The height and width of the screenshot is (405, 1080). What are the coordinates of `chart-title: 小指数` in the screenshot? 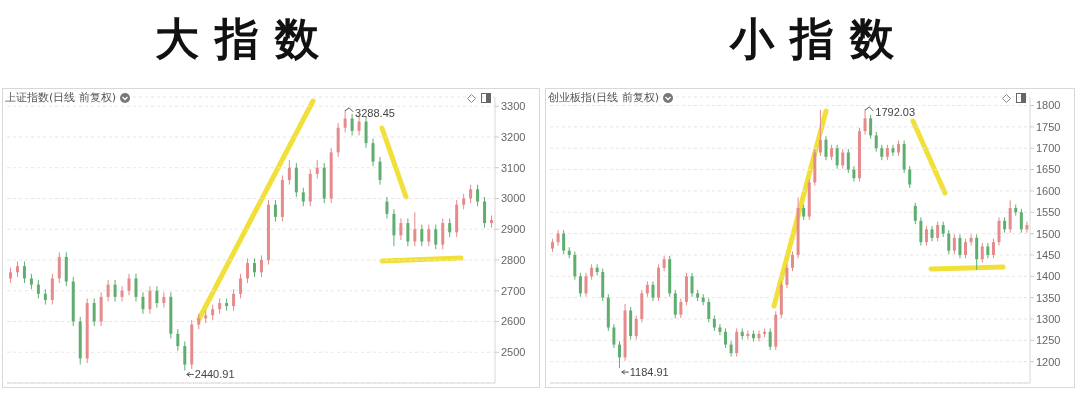 It's located at (819, 39).